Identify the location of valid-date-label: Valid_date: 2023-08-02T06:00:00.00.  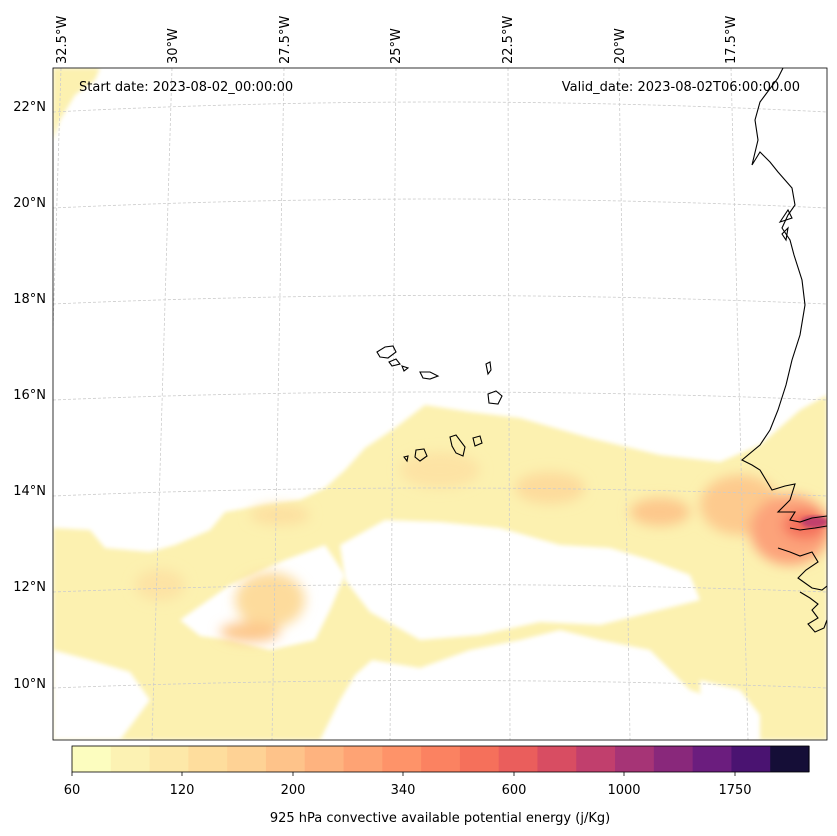
(681, 87).